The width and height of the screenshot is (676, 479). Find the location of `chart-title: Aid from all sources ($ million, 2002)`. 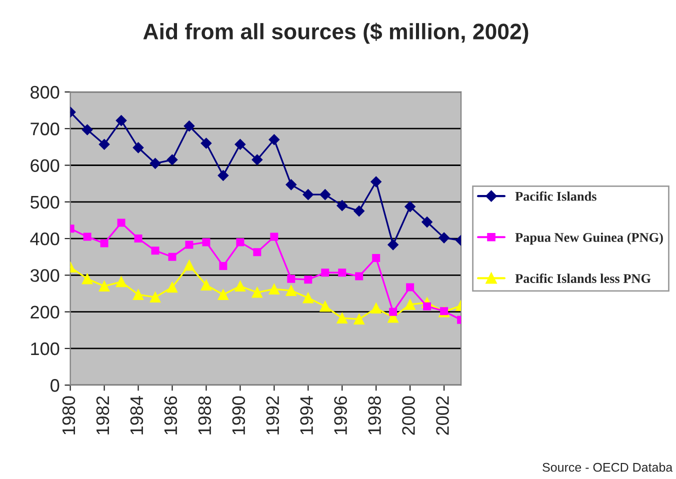

chart-title: Aid from all sources ($ million, 2002) is located at coordinates (335, 33).